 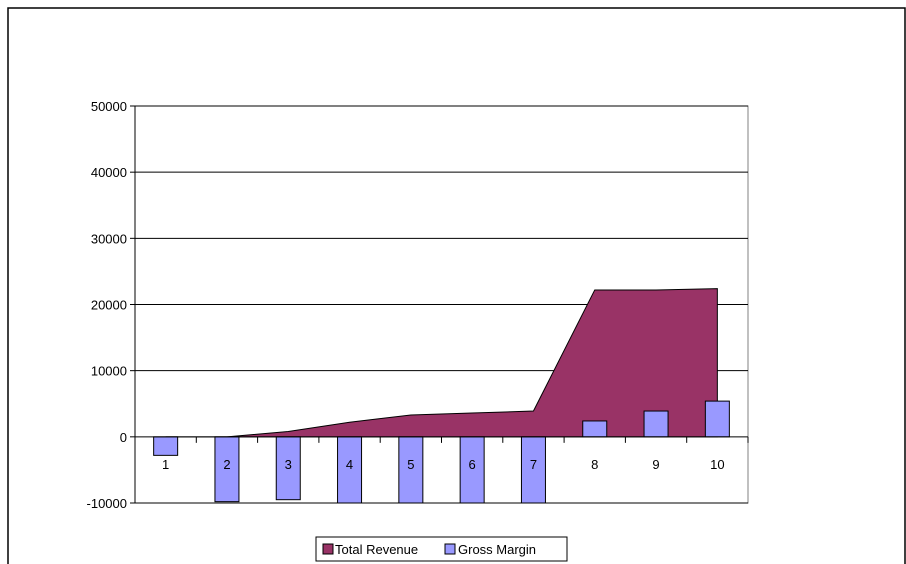 I want to click on legend-swatch-total-revenue, so click(x=328, y=549).